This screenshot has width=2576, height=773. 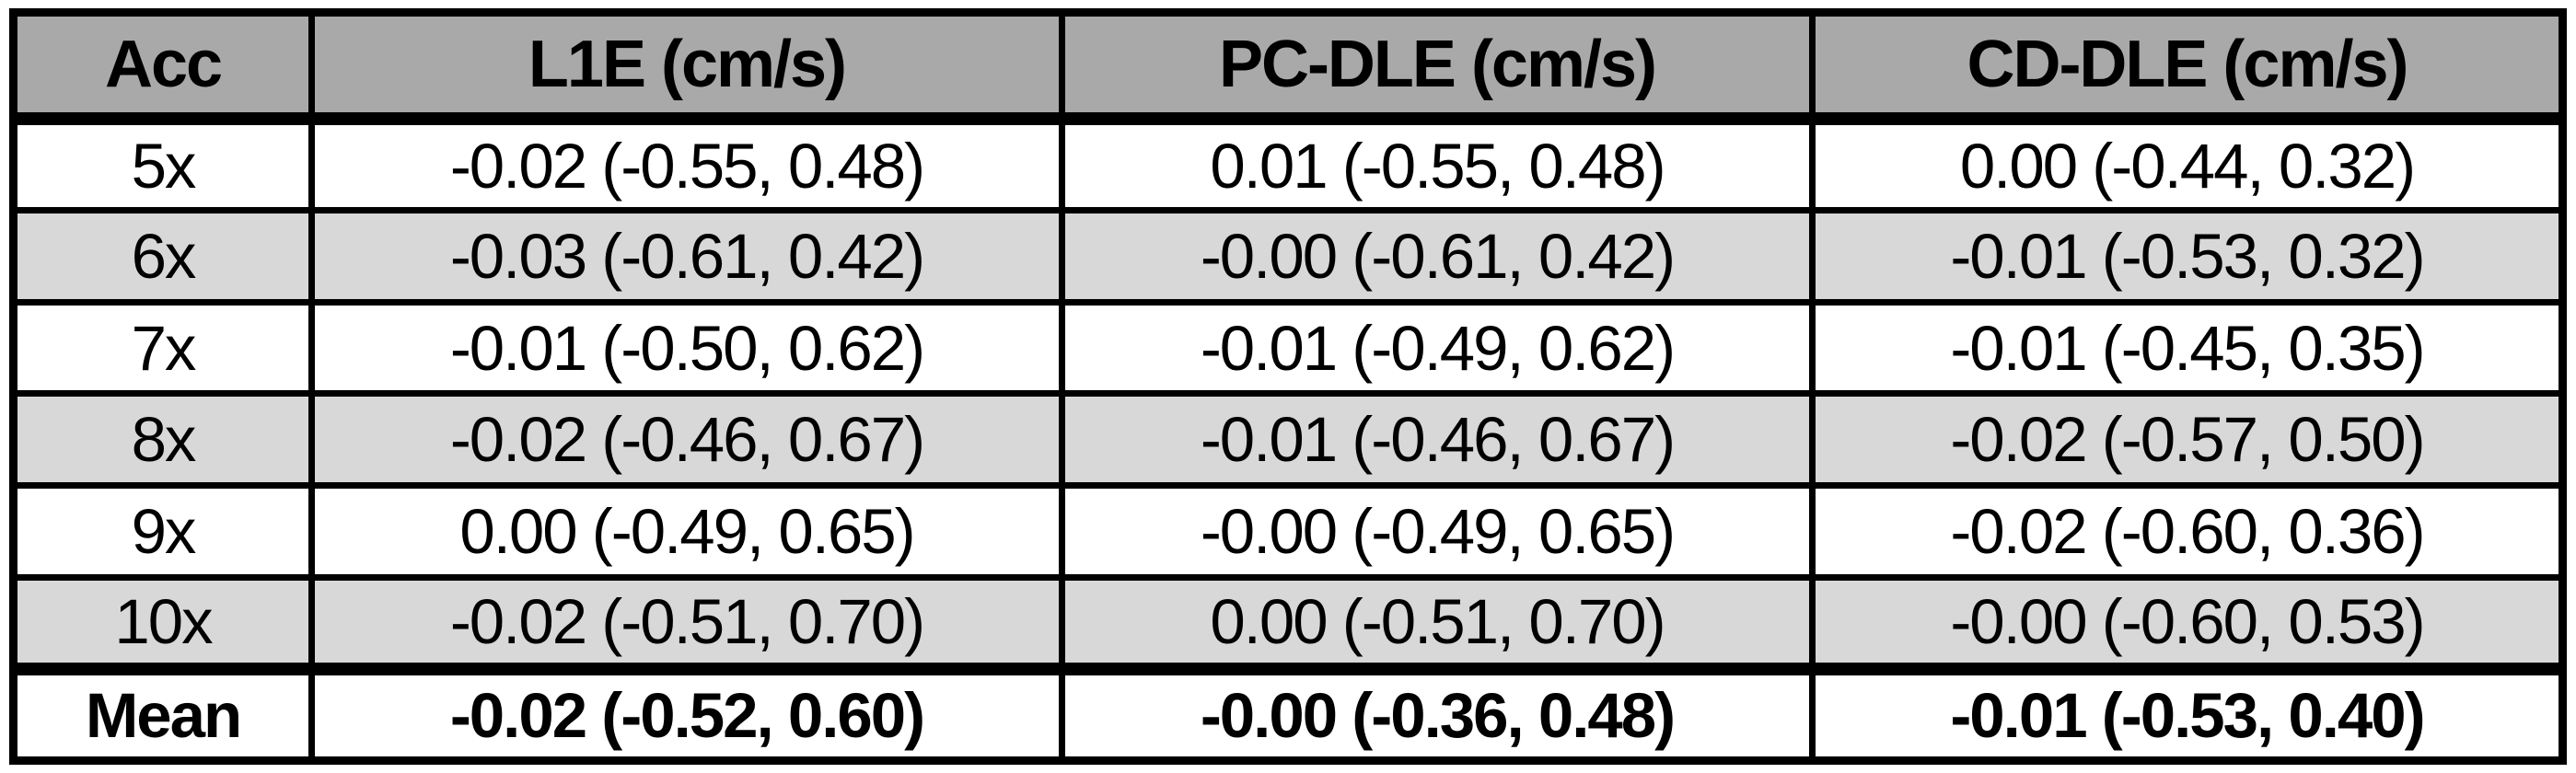 I want to click on cell-acc: 6x, so click(x=162, y=256).